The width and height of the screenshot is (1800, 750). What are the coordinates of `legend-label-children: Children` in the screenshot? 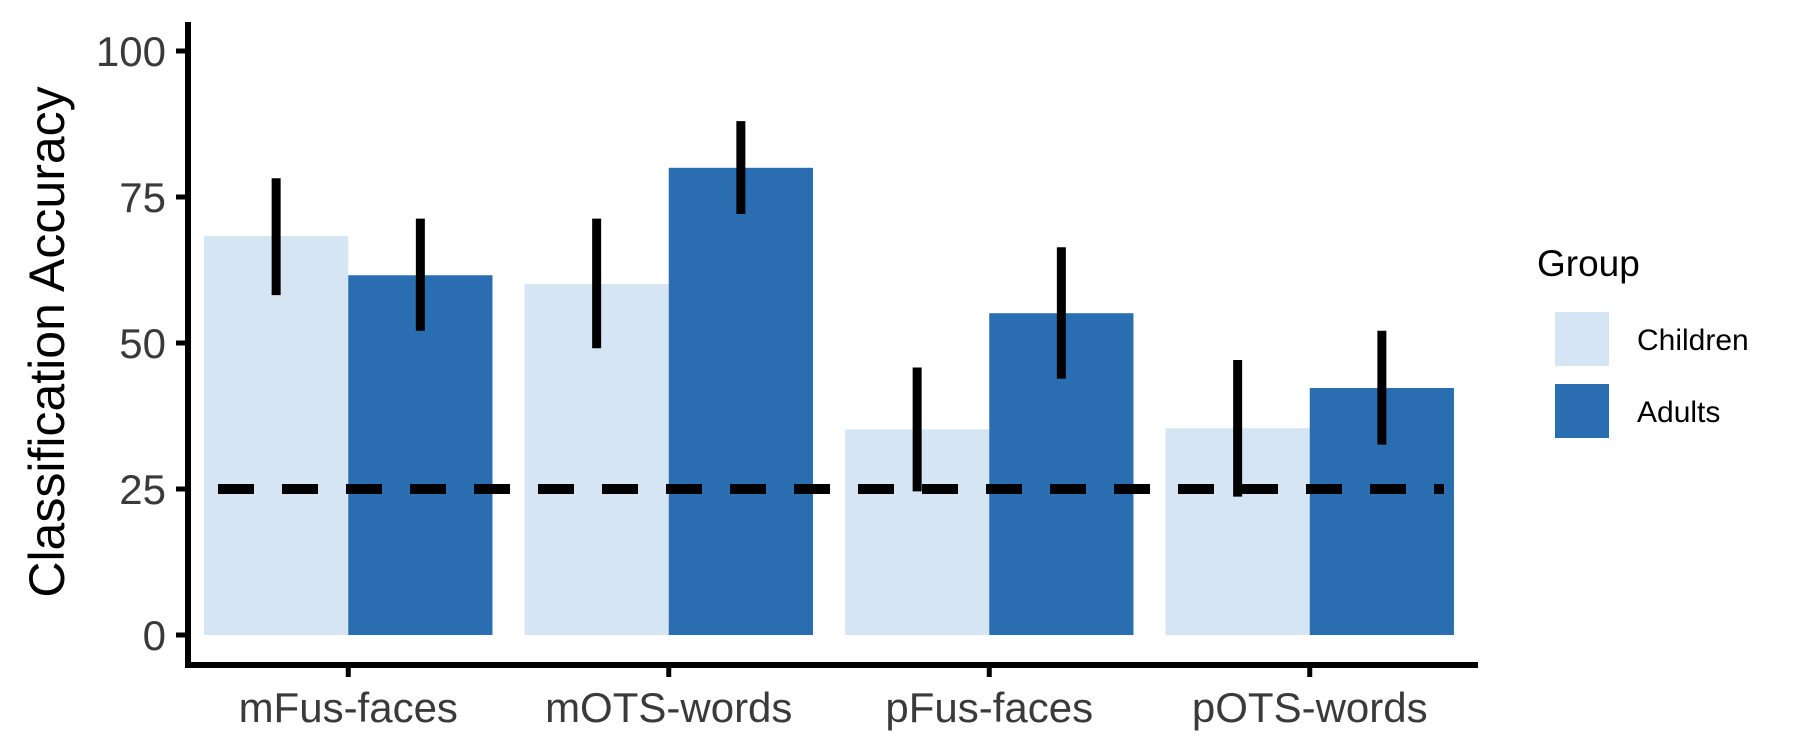 It's located at (1693, 340).